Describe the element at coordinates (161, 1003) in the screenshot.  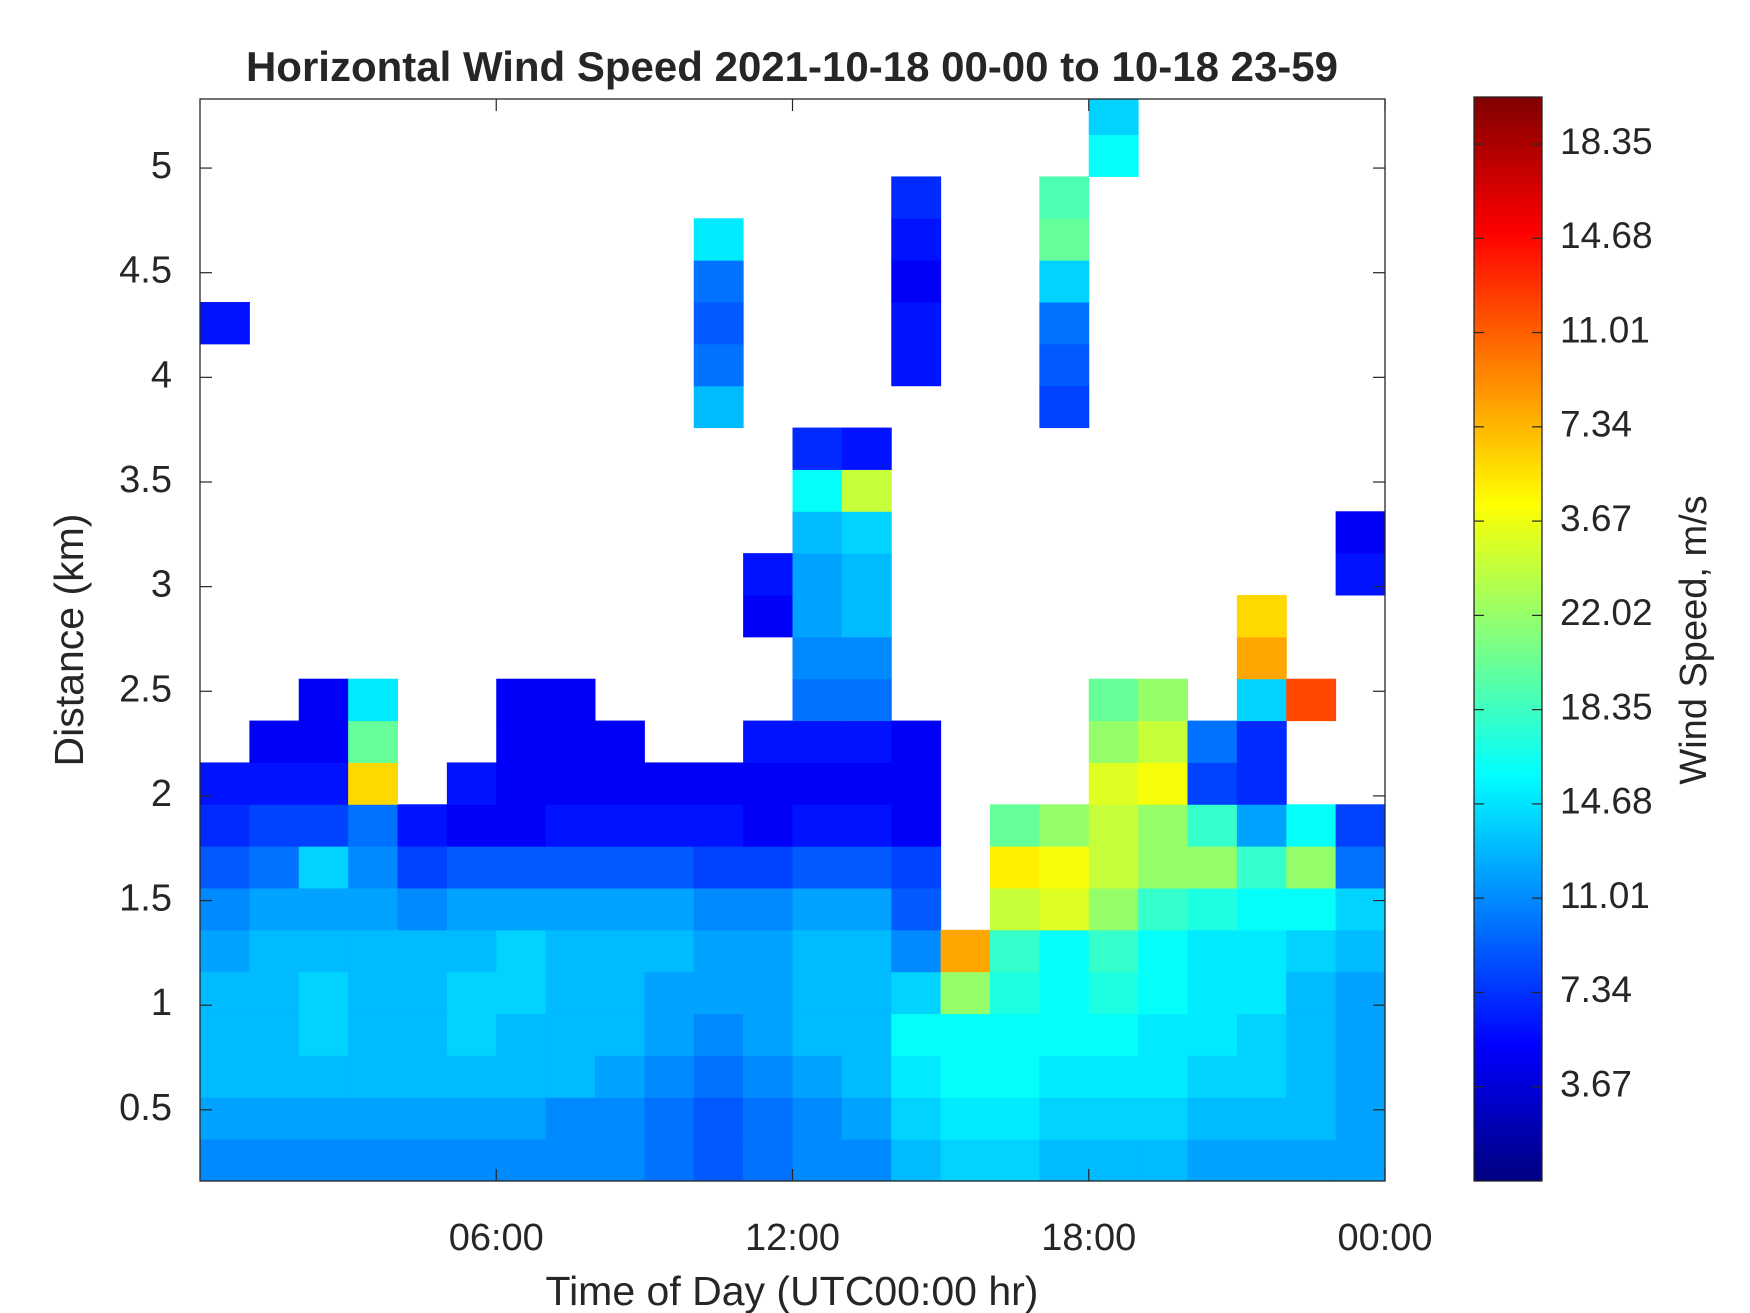
I see `y-tick-label: 1` at that location.